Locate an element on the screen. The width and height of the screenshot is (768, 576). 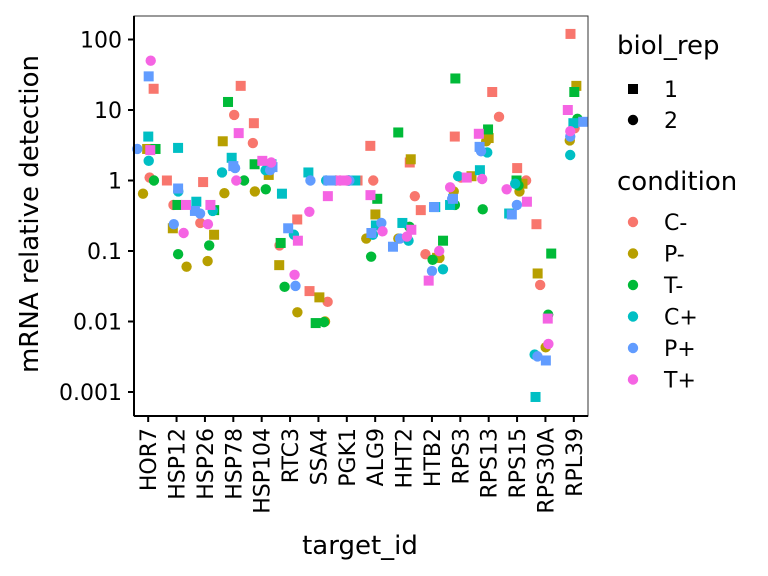
y-tick-label: 0.01 is located at coordinates (97, 323).